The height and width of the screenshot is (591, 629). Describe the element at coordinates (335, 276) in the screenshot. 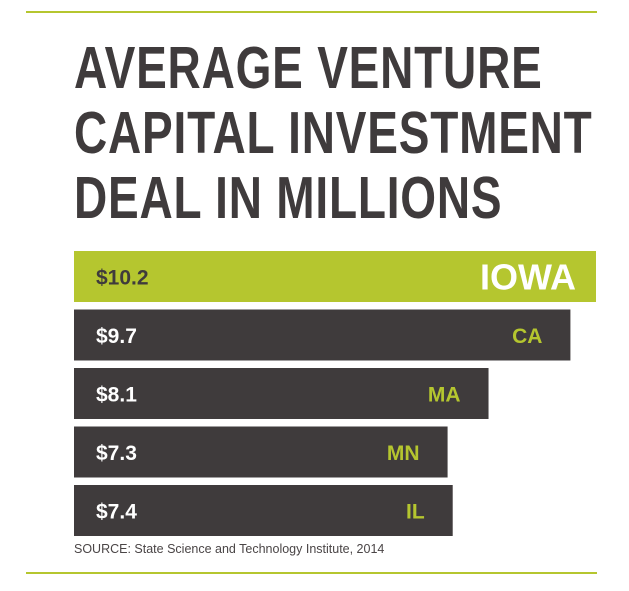

I see `bar-iowa` at that location.